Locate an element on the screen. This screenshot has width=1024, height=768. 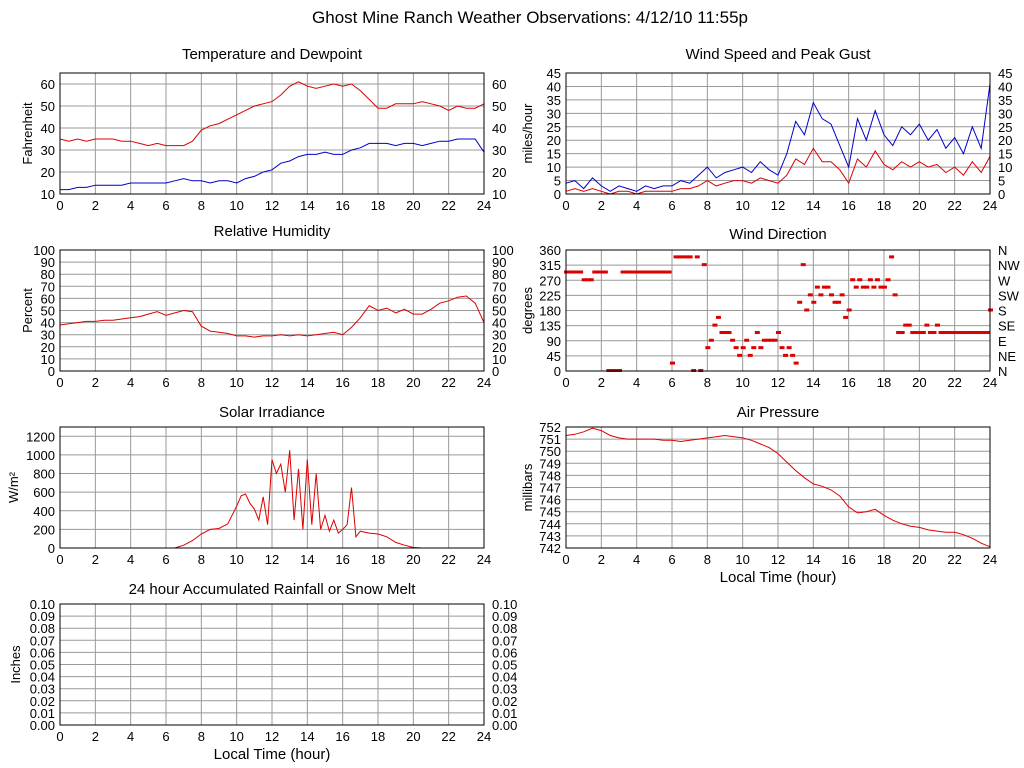
y-tick-label: 746 is located at coordinates (550, 500).